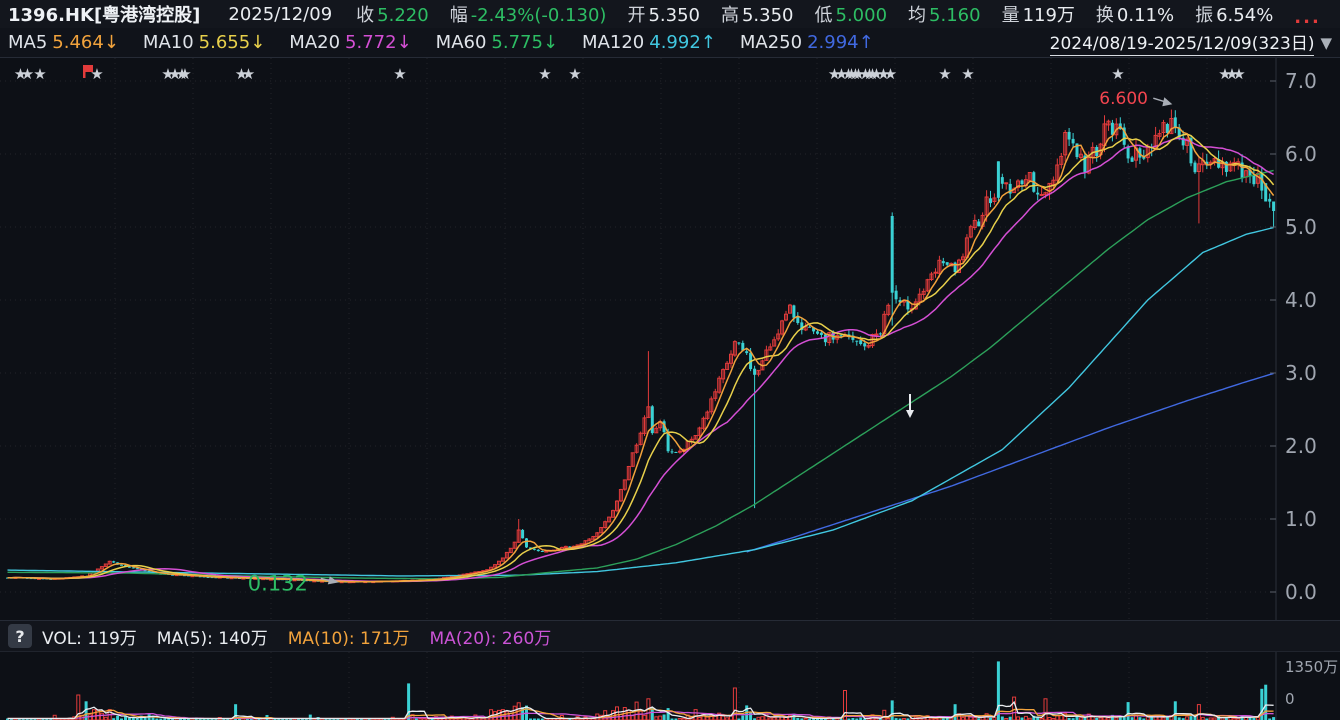 The height and width of the screenshot is (720, 1340). Describe the element at coordinates (497, 42) in the screenshot. I see `ma-item-ma60: MA60 5.775↓` at that location.